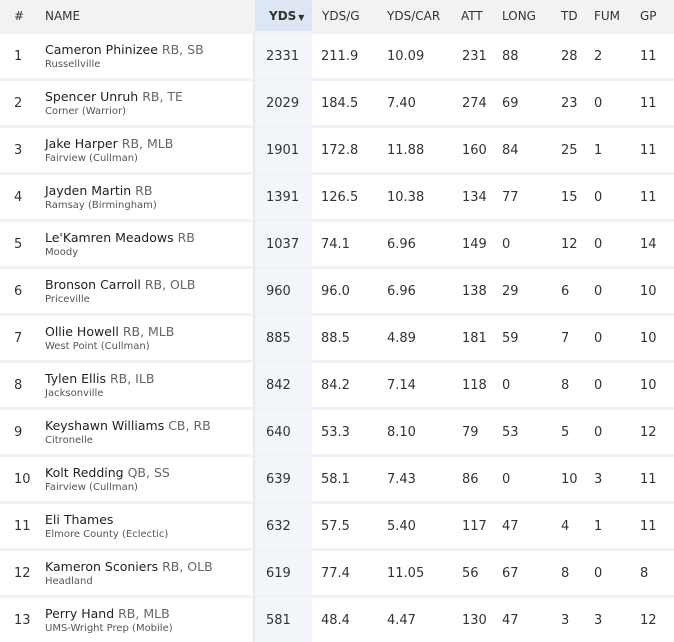  What do you see at coordinates (608, 15) in the screenshot?
I see `column-header-fum: FUM` at bounding box center [608, 15].